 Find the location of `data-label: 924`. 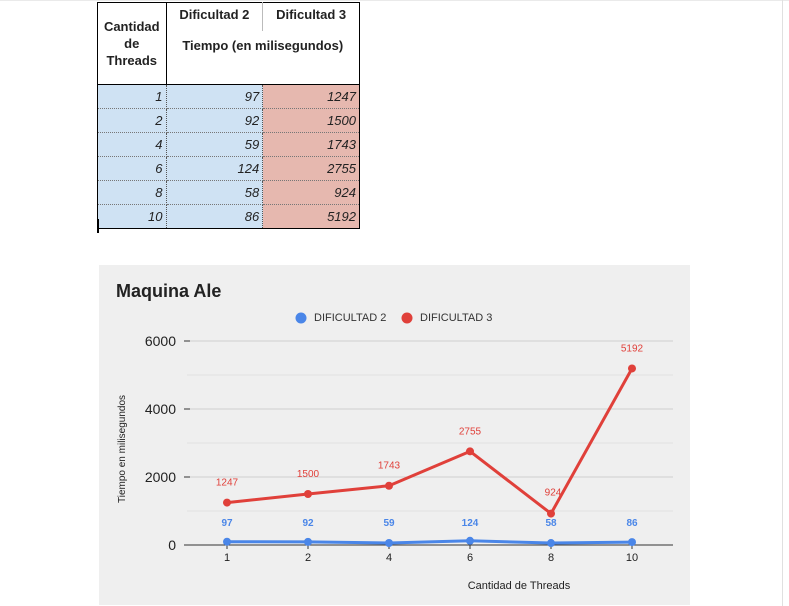

data-label: 924 is located at coordinates (553, 493).